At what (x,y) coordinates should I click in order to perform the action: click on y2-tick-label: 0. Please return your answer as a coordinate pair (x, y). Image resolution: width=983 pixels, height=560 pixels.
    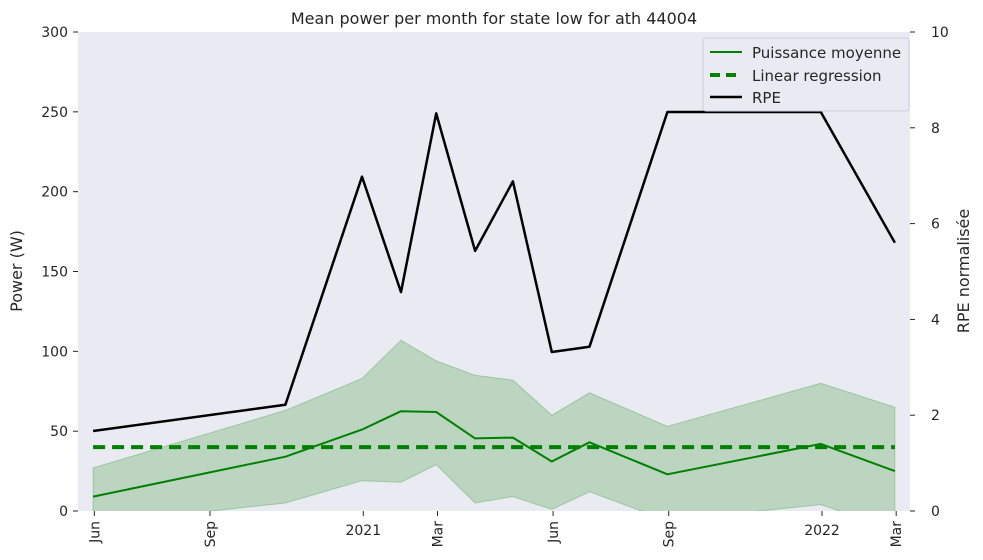
    Looking at the image, I should click on (935, 512).